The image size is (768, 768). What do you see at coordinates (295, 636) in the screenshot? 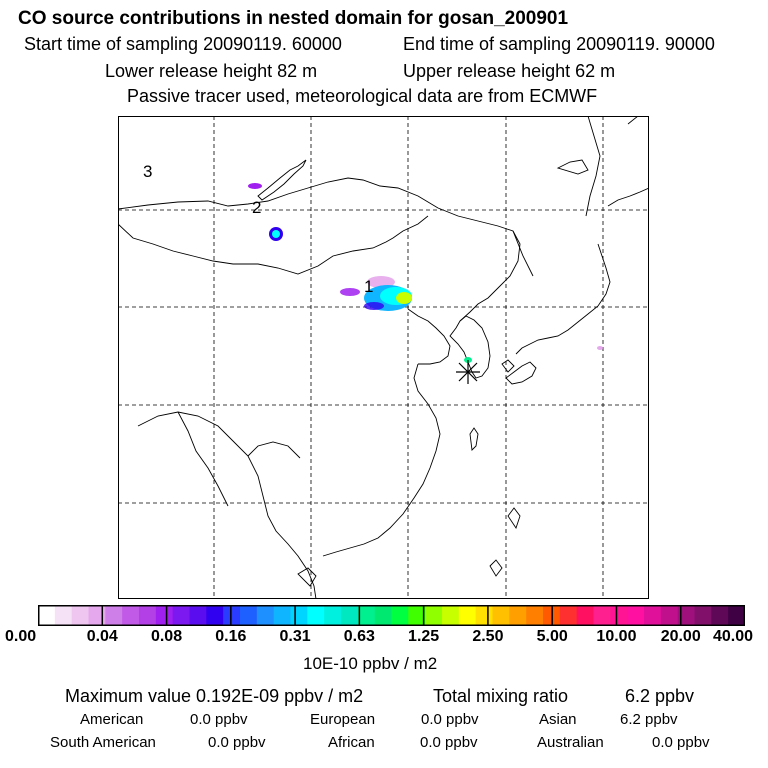
I see `colorbar-tick-label: 0.31` at bounding box center [295, 636].